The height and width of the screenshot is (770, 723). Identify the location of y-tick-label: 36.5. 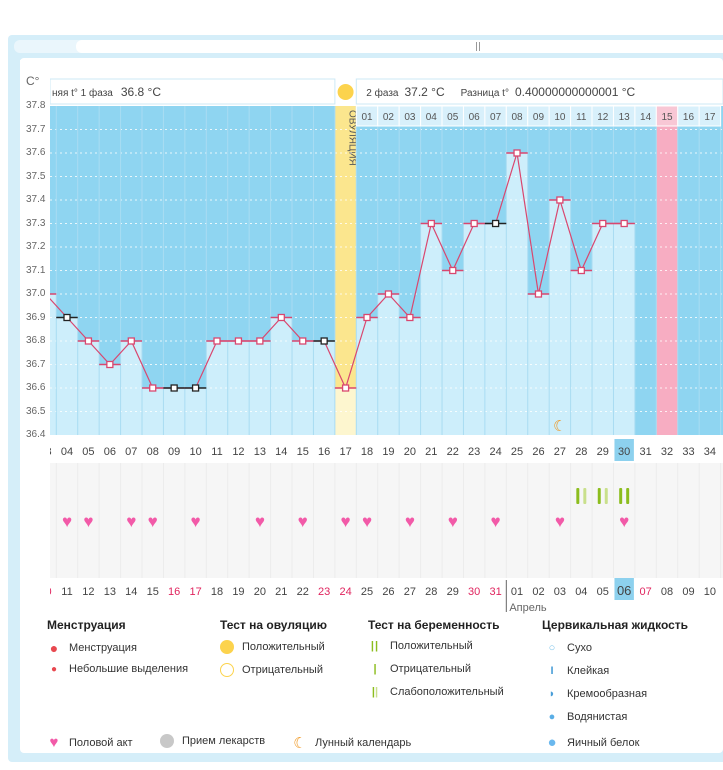
(36, 411).